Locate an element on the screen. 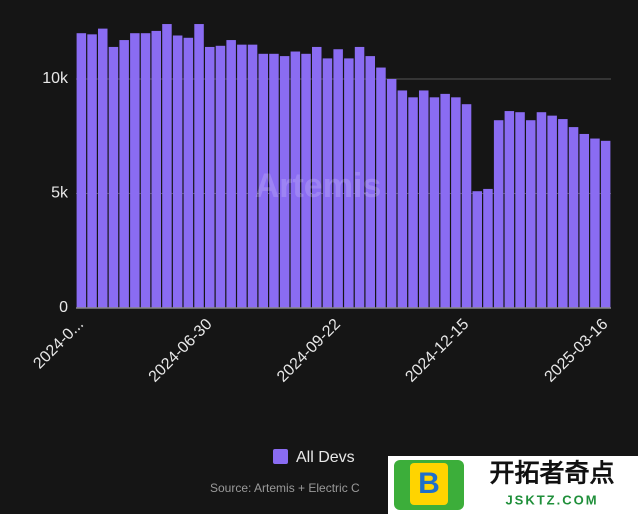 The height and width of the screenshot is (514, 638). overlay-logo-inner is located at coordinates (429, 484).